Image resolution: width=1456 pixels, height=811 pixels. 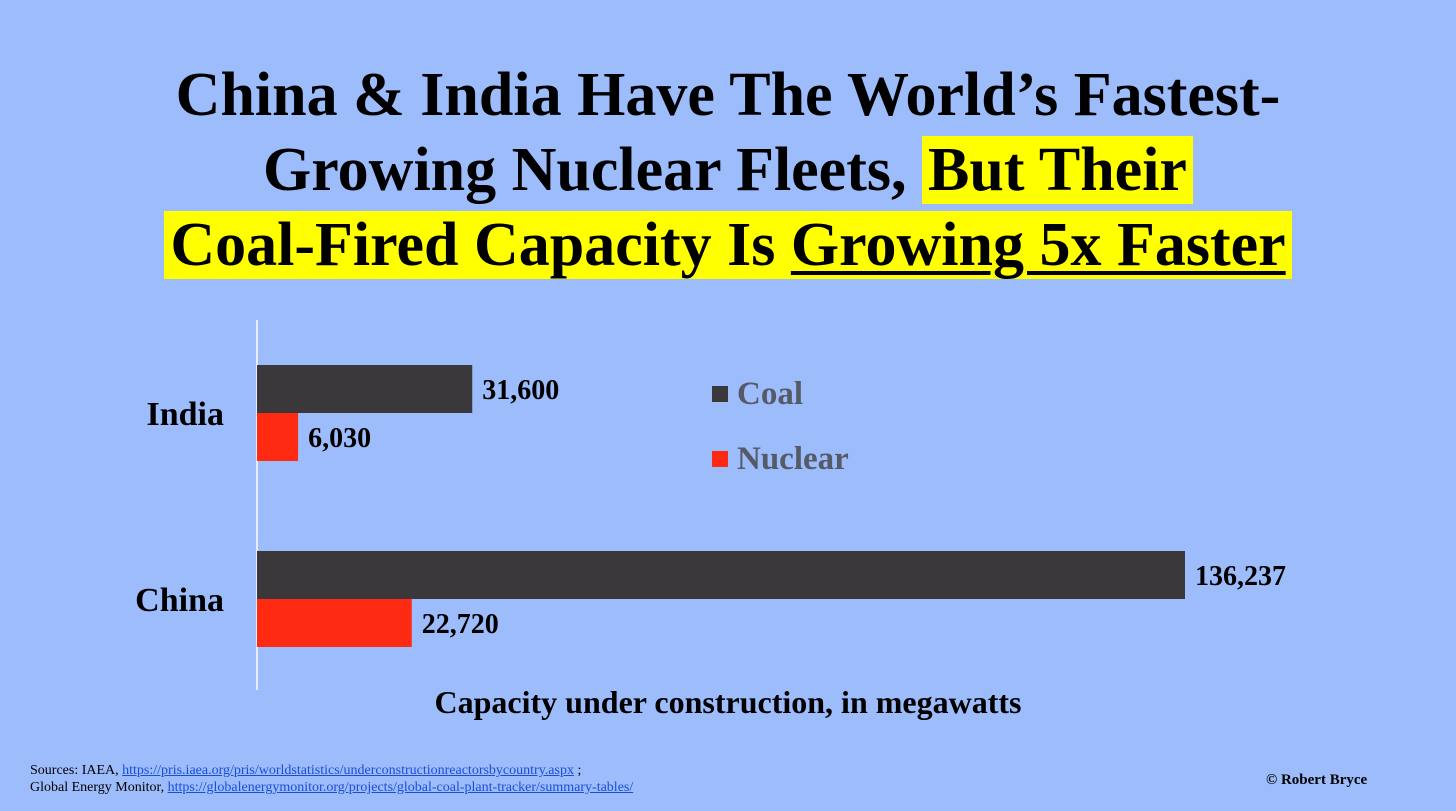 I want to click on copyright-notice: © Robert Bryce, so click(x=1317, y=780).